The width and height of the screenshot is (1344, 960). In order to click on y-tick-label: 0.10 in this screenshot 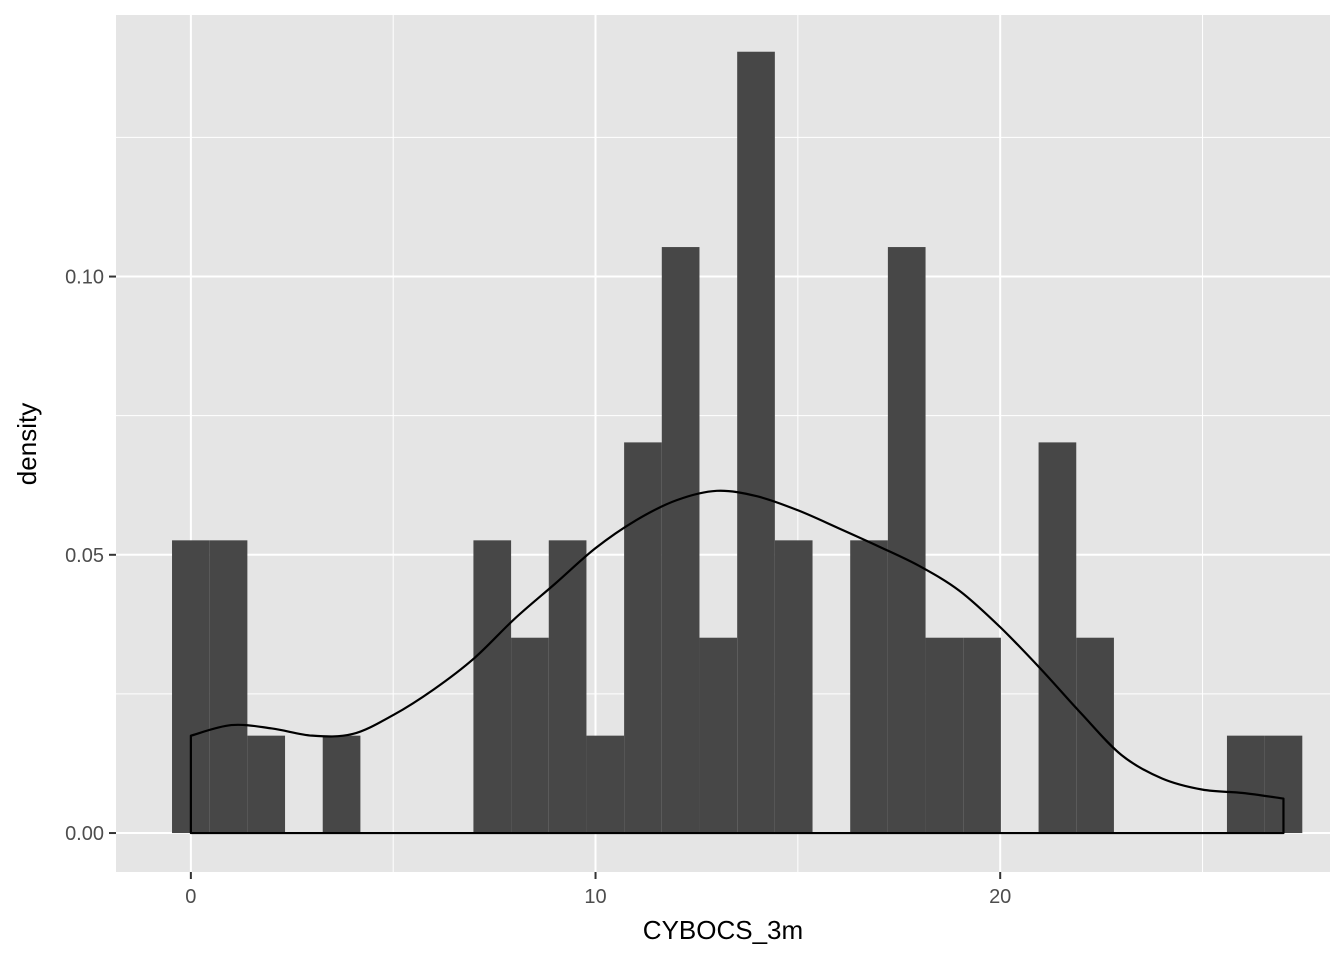, I will do `click(84, 278)`.